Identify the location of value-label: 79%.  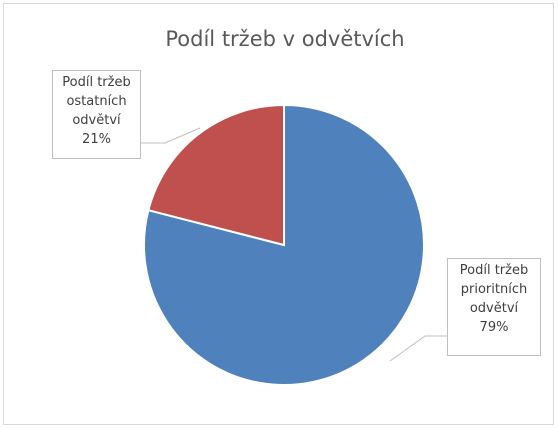
(494, 327).